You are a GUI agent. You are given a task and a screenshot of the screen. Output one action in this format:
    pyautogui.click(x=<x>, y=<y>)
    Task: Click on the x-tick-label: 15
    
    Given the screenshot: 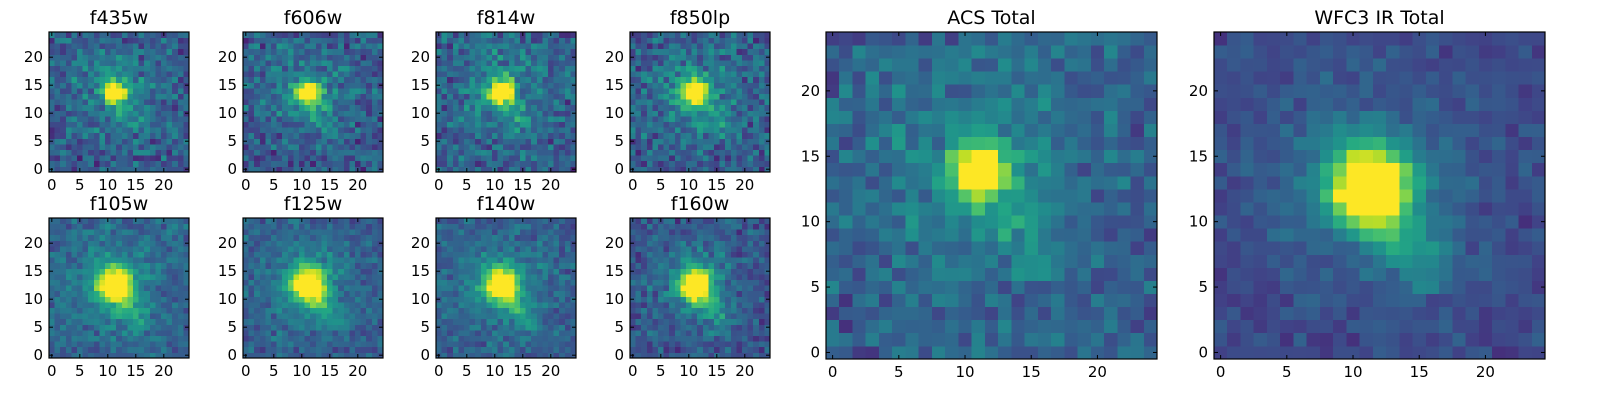 What is the action you would take?
    pyautogui.click(x=329, y=371)
    